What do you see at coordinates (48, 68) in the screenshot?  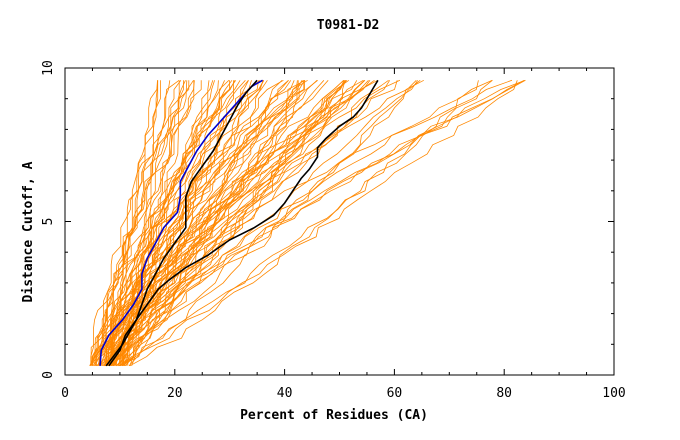 I see `y-tick-label: 10` at bounding box center [48, 68].